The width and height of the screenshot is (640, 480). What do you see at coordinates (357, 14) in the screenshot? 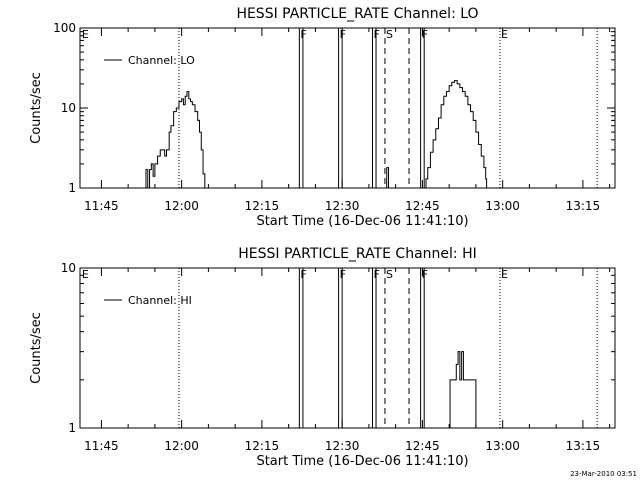
I see `chart-title: HESSI PARTICLE_RATE Channel: LO` at bounding box center [357, 14].